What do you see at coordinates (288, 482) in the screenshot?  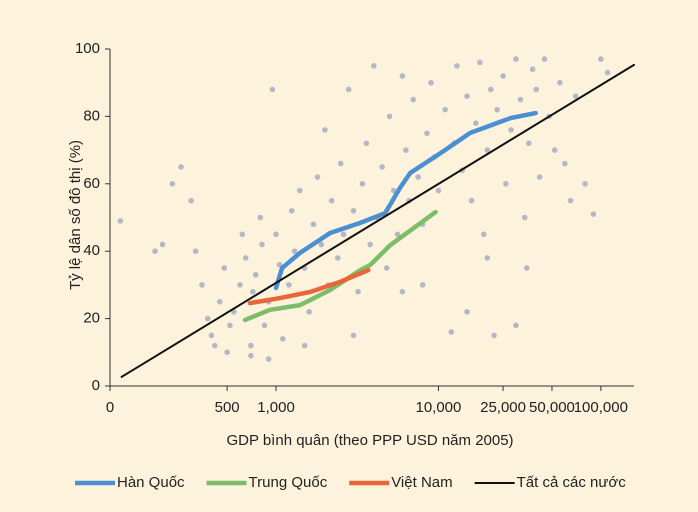 I see `legend-label: Trung Quốc` at bounding box center [288, 482].